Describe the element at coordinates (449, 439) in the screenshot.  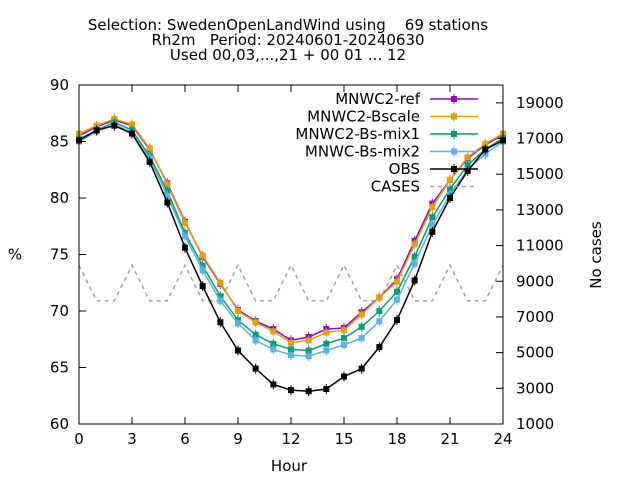
I see `x-tick-label: 21` at that location.